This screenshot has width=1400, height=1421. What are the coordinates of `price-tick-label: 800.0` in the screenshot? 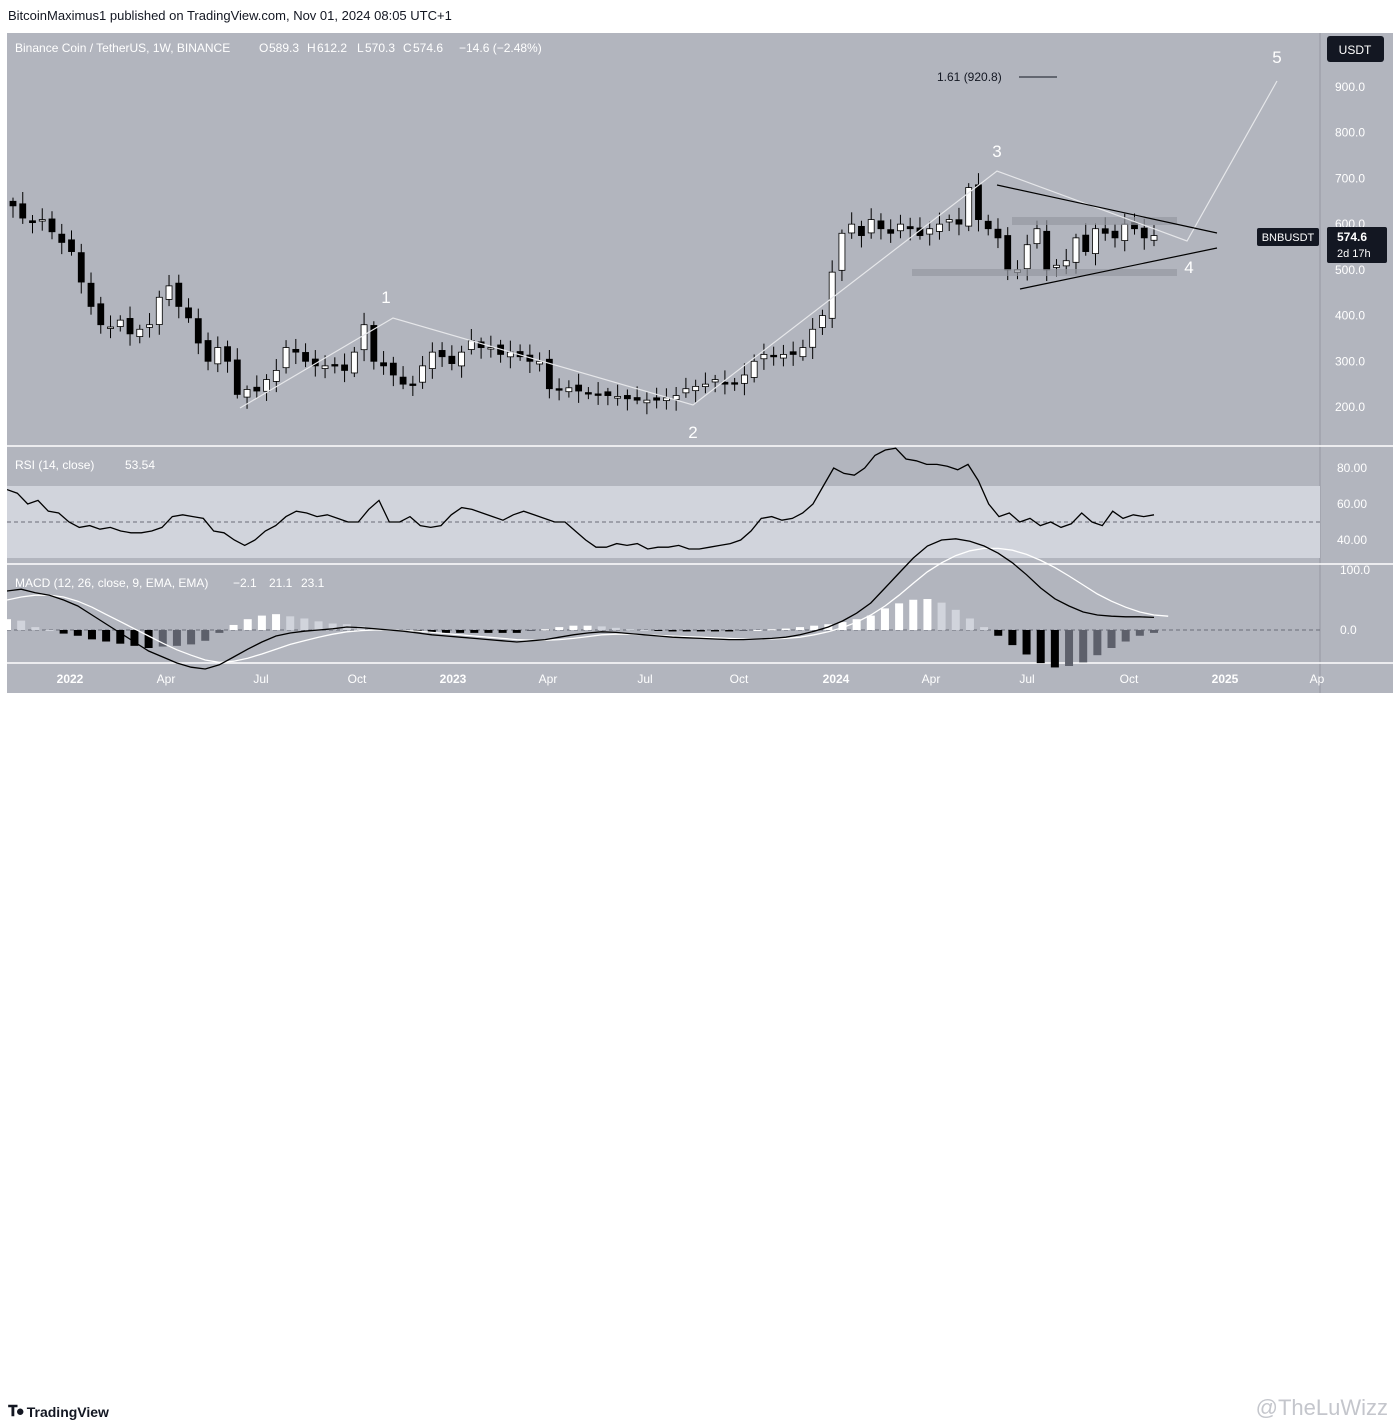 It's located at (1350, 133).